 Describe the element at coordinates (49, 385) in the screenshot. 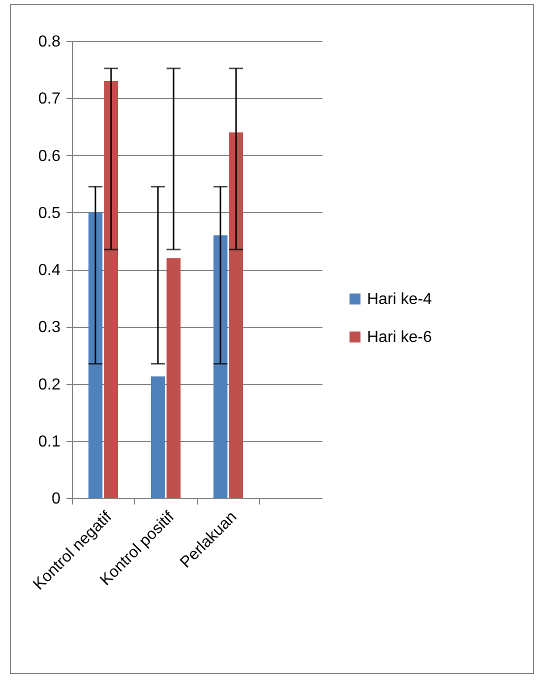

I see `y-tick-label: 0.2` at that location.